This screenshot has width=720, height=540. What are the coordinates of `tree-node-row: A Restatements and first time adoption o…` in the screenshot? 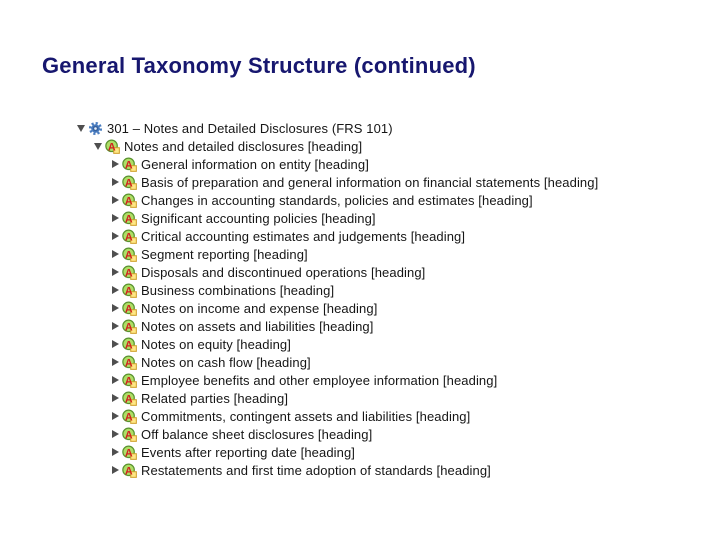 It's located at (354, 470).